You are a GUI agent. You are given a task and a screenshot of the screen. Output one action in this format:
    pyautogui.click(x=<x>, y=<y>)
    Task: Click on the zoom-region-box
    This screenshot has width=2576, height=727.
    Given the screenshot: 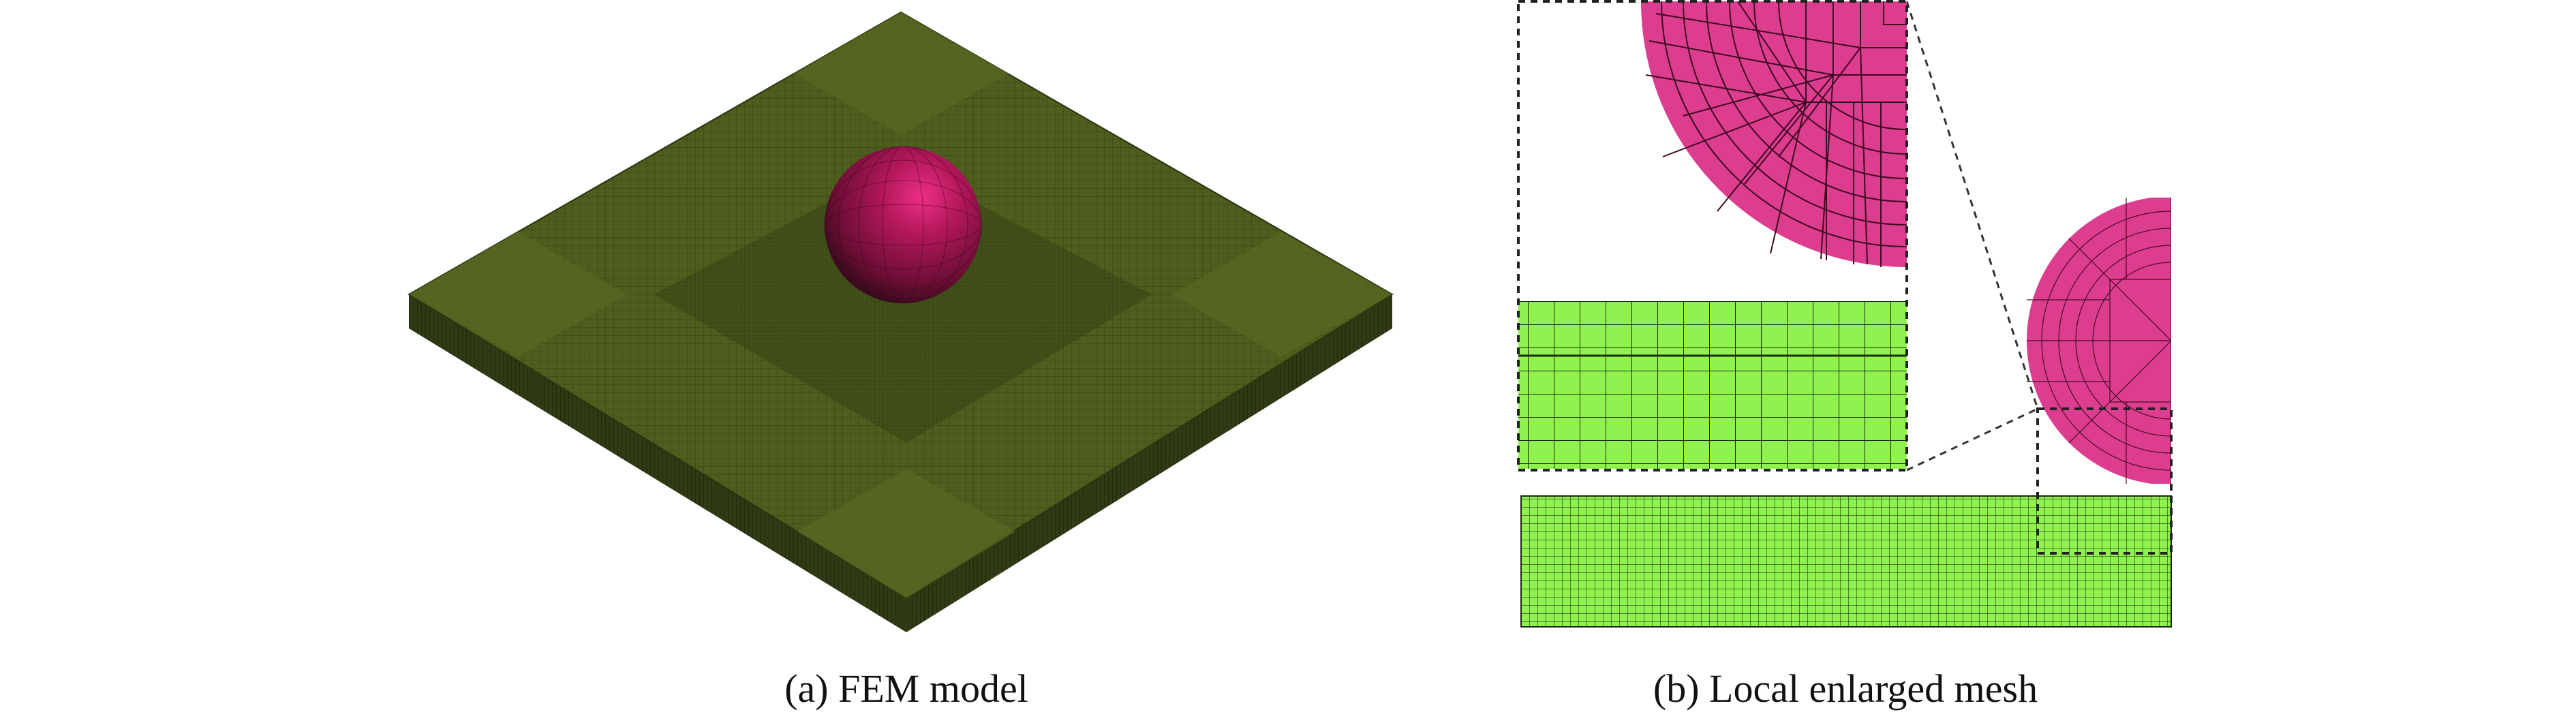 What is the action you would take?
    pyautogui.click(x=2104, y=481)
    